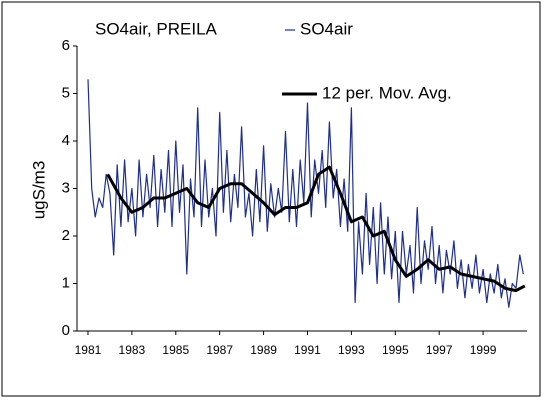 The height and width of the screenshot is (405, 544). Describe the element at coordinates (156, 28) in the screenshot. I see `chart-title: SO4air, PREILA` at that location.